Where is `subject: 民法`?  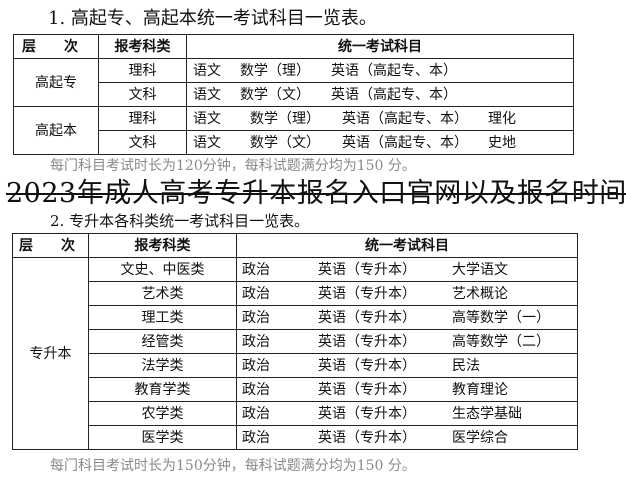
subject: 民法 is located at coordinates (466, 365).